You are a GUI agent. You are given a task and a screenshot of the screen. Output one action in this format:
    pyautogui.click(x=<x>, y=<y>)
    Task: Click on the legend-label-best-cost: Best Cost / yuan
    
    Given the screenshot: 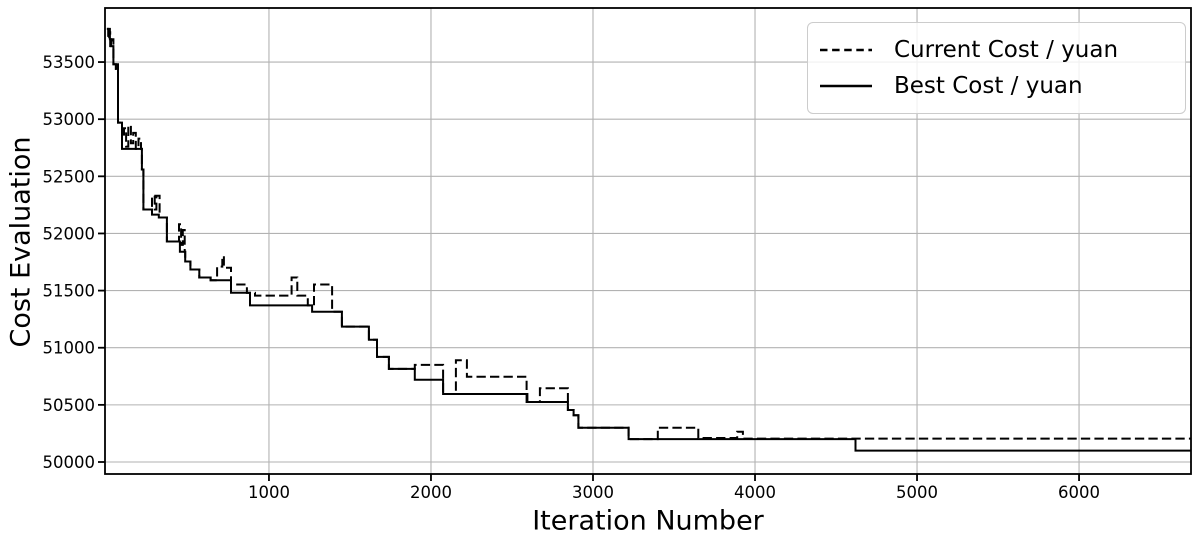 What is the action you would take?
    pyautogui.click(x=988, y=86)
    